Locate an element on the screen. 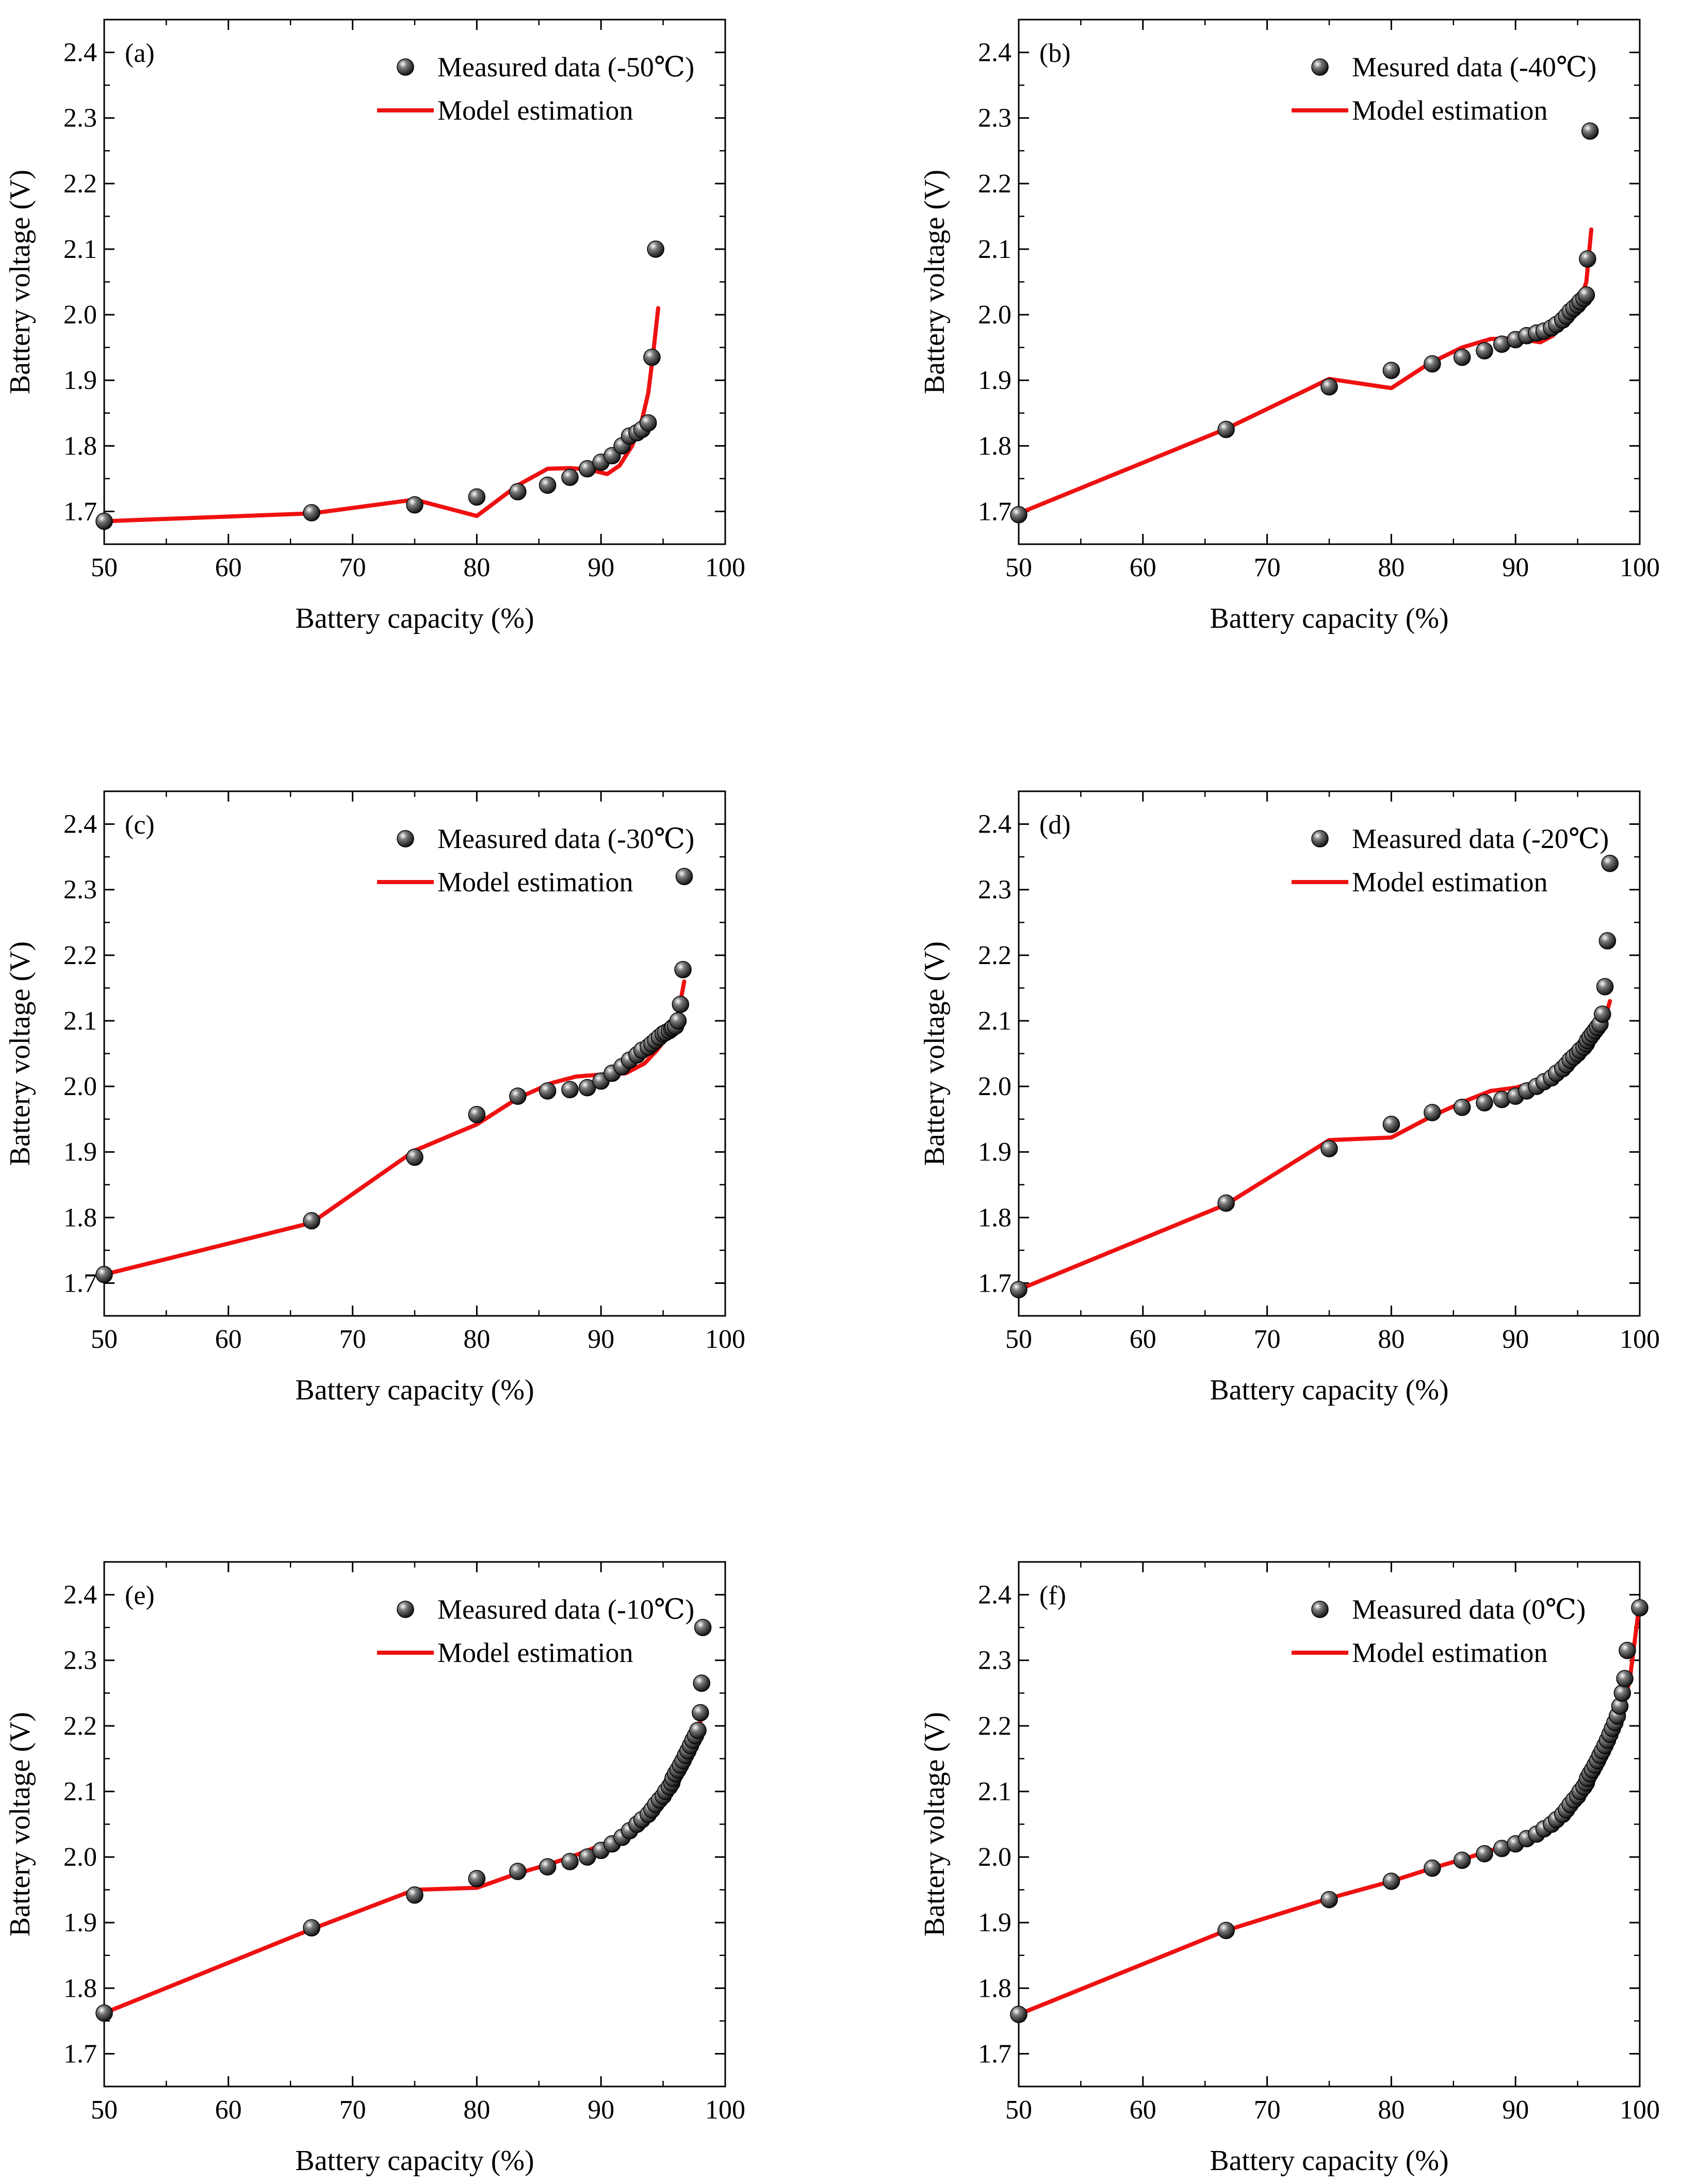 The width and height of the screenshot is (1681, 2184). legend-label-measured: Measured data (-30℃) is located at coordinates (565, 838).